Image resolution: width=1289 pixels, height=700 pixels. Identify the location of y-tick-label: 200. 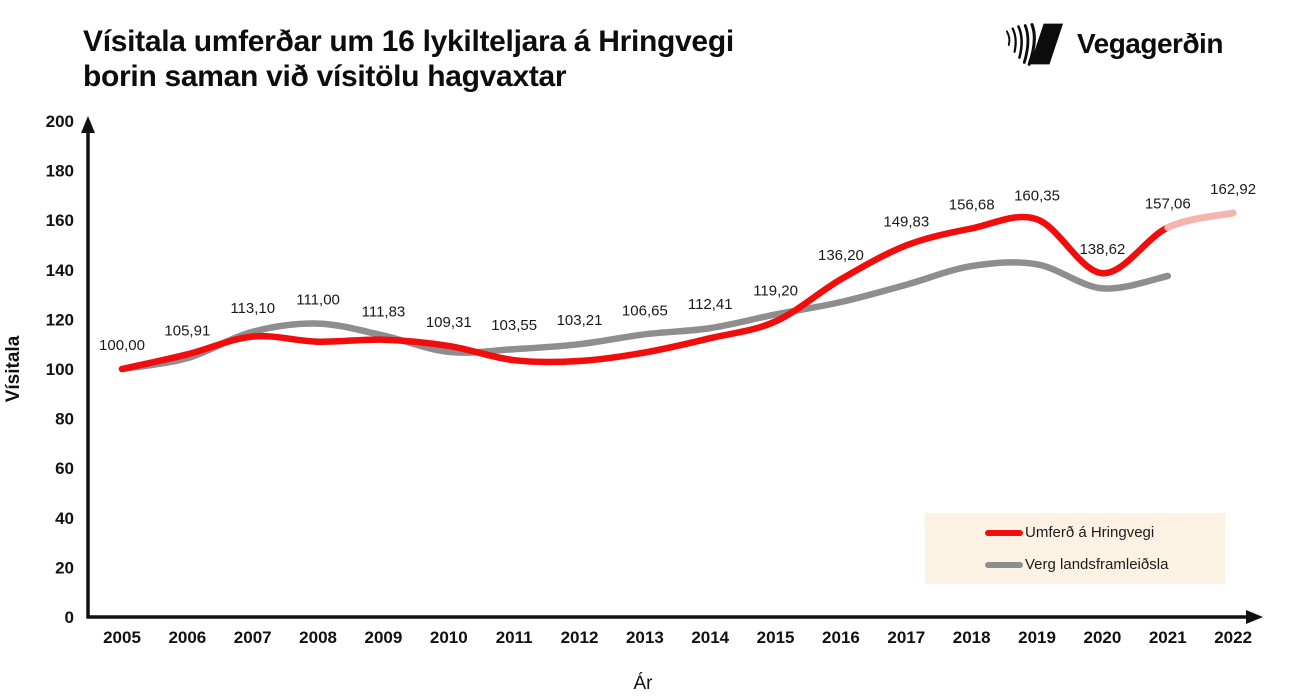
(60, 121).